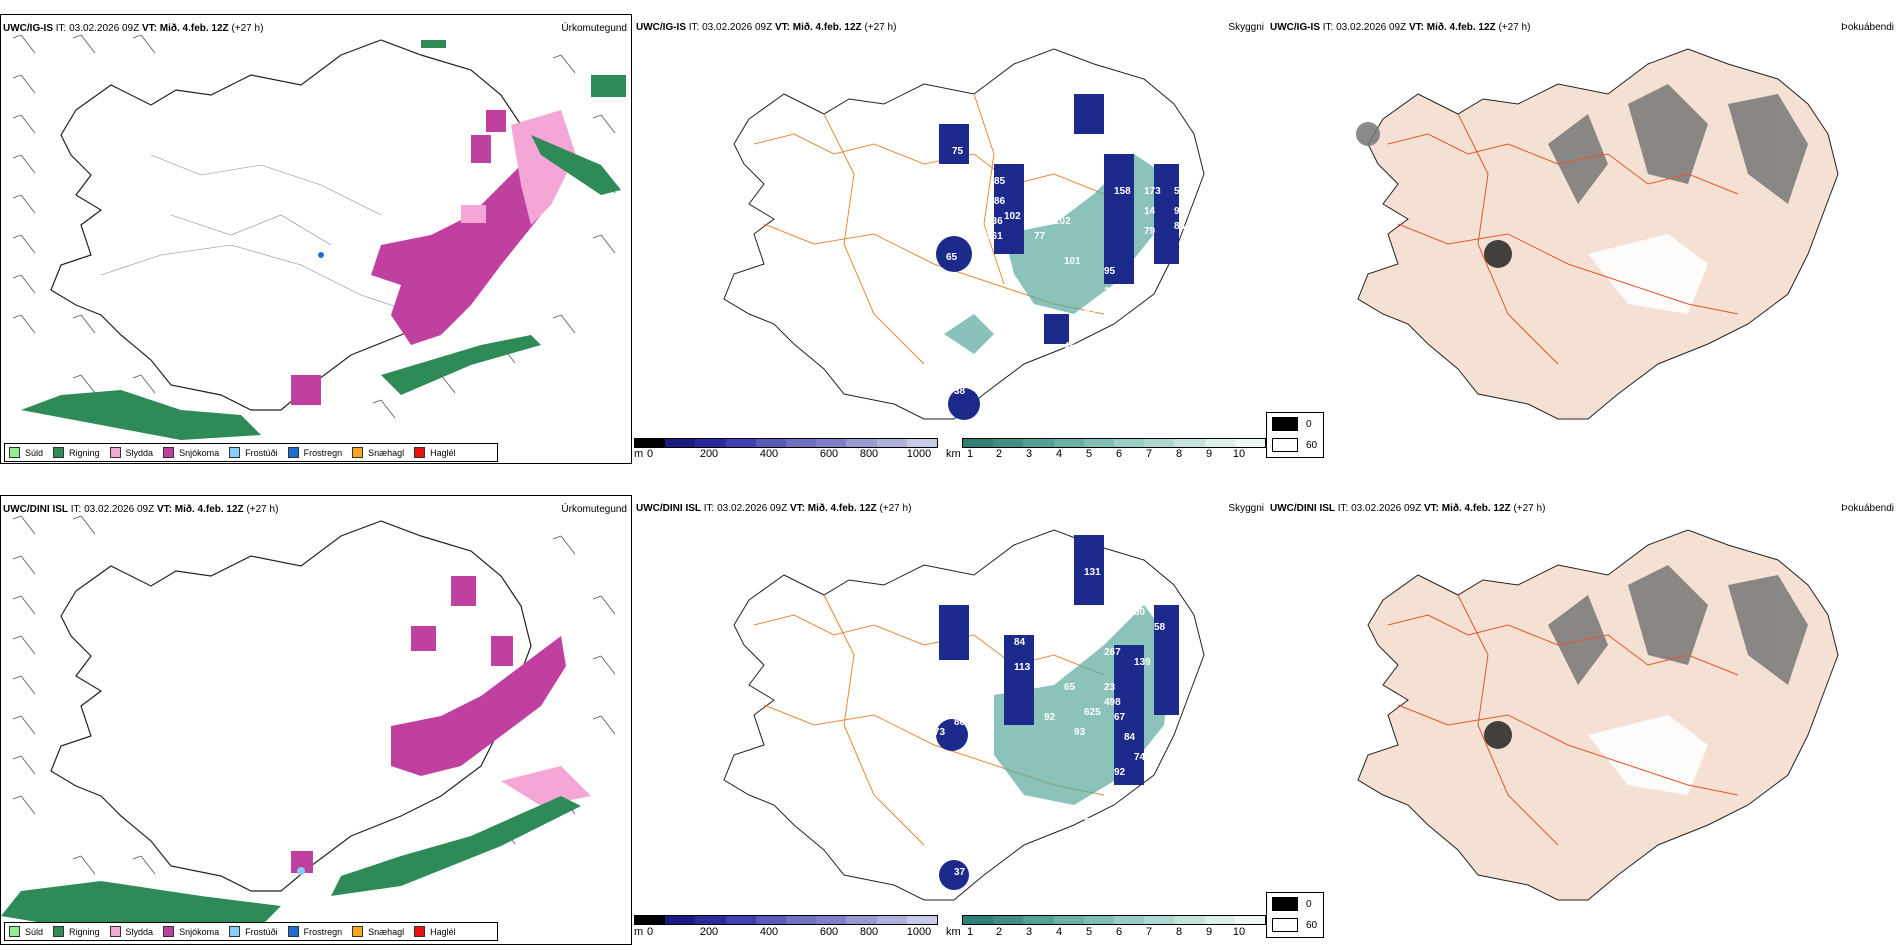 This screenshot has width=1900, height=950. What do you see at coordinates (970, 454) in the screenshot?
I see `tick: 1` at bounding box center [970, 454].